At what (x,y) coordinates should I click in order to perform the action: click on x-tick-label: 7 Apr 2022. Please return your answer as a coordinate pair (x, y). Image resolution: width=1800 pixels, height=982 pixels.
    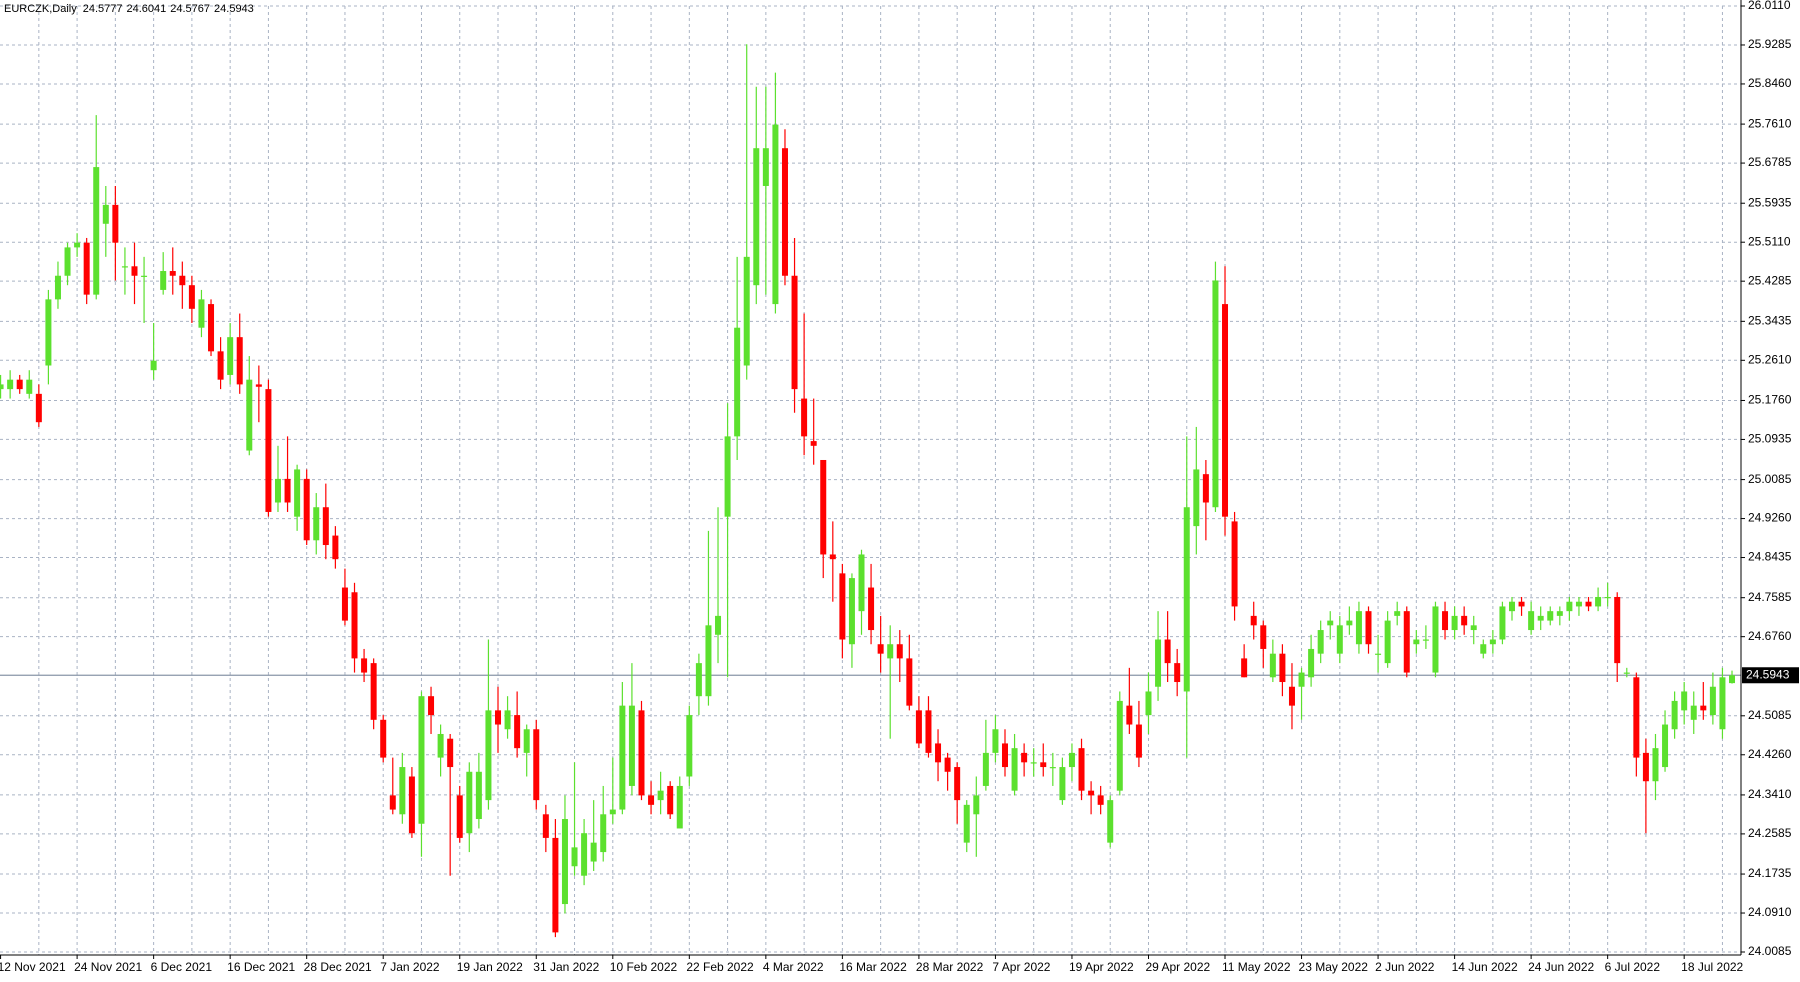
    Looking at the image, I should click on (1021, 967).